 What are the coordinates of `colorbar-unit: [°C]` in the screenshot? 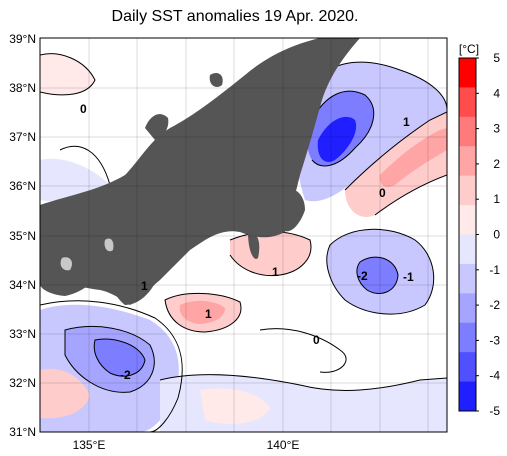 It's located at (469, 49).